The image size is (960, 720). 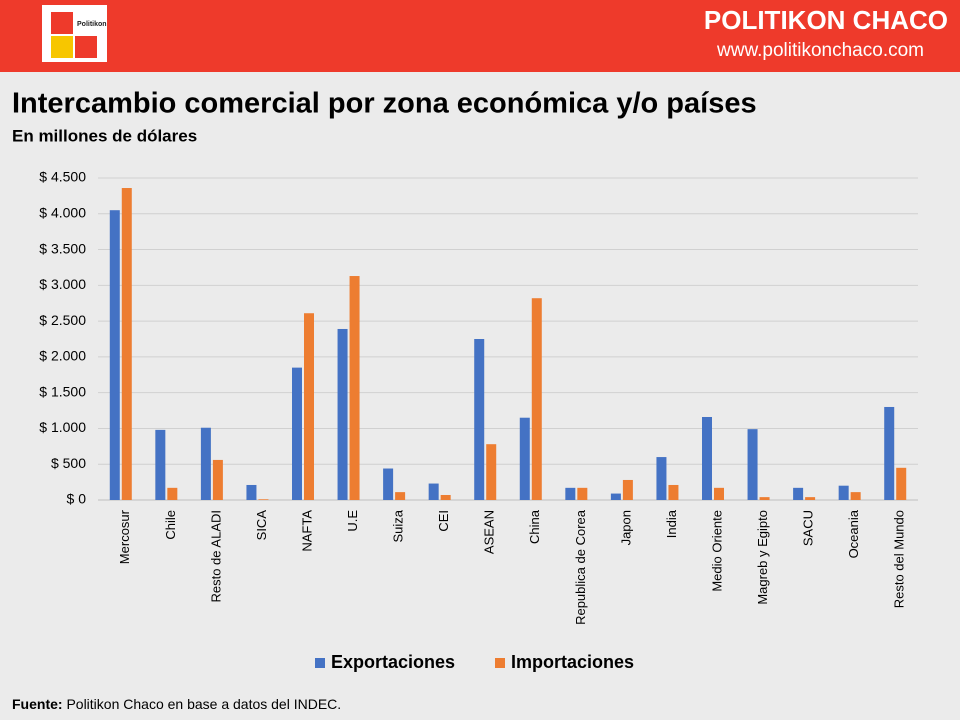 I want to click on y-tick-label: $ 4.000, so click(x=62, y=212).